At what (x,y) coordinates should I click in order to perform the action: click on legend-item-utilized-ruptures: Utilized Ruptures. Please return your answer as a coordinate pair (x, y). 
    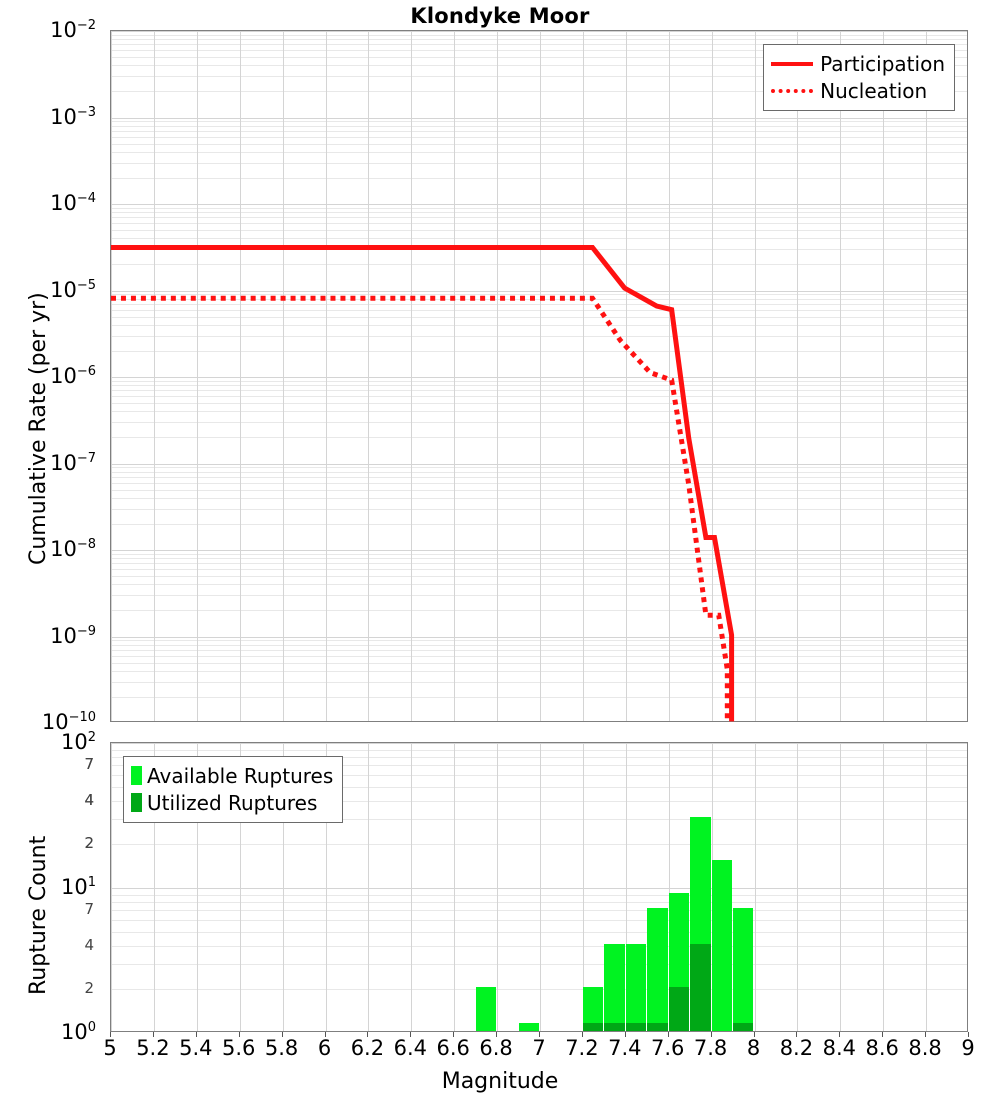
    Looking at the image, I should click on (232, 802).